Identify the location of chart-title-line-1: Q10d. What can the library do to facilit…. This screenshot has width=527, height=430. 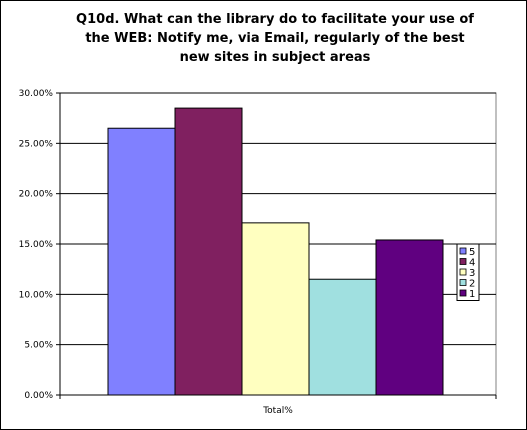
(275, 19).